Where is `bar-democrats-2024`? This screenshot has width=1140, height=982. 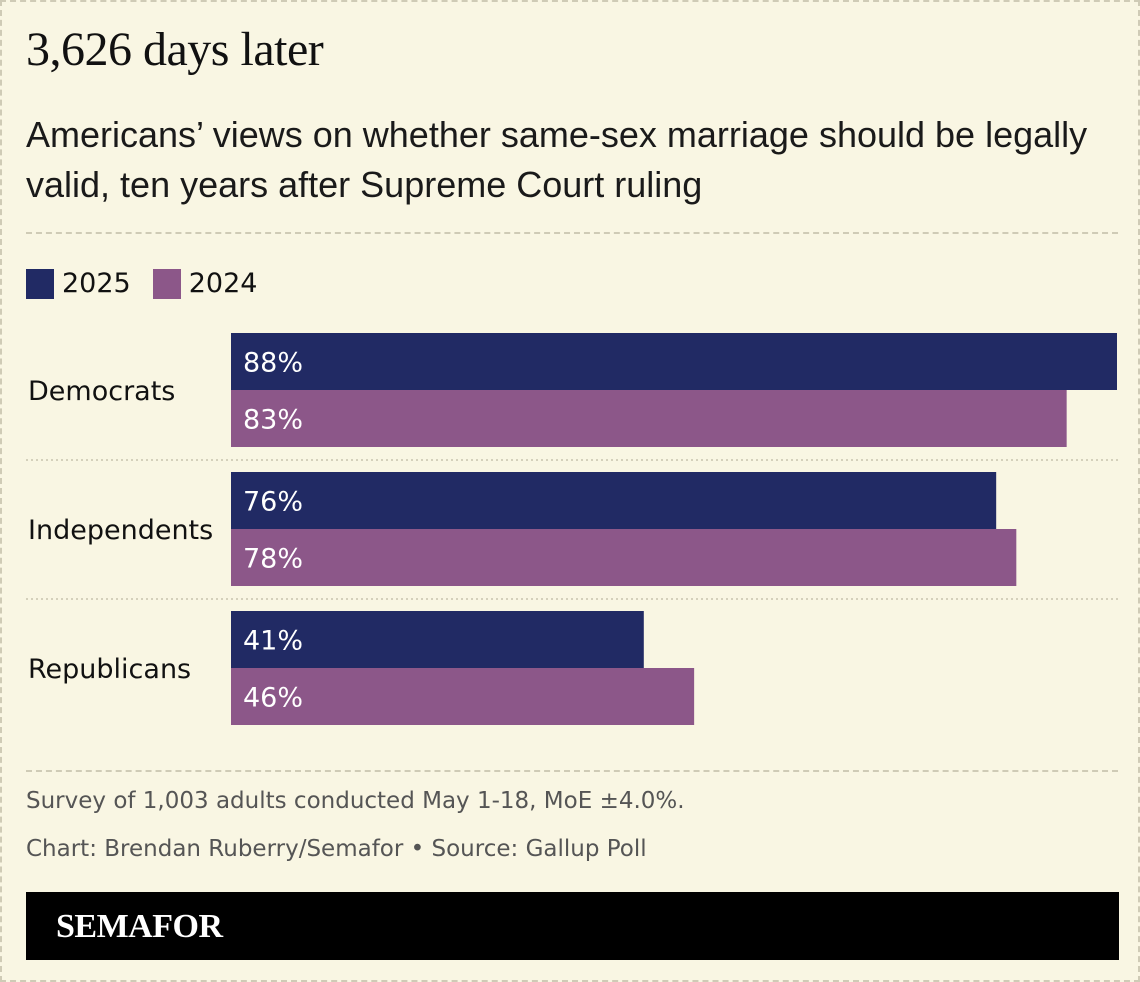
bar-democrats-2024 is located at coordinates (649, 418).